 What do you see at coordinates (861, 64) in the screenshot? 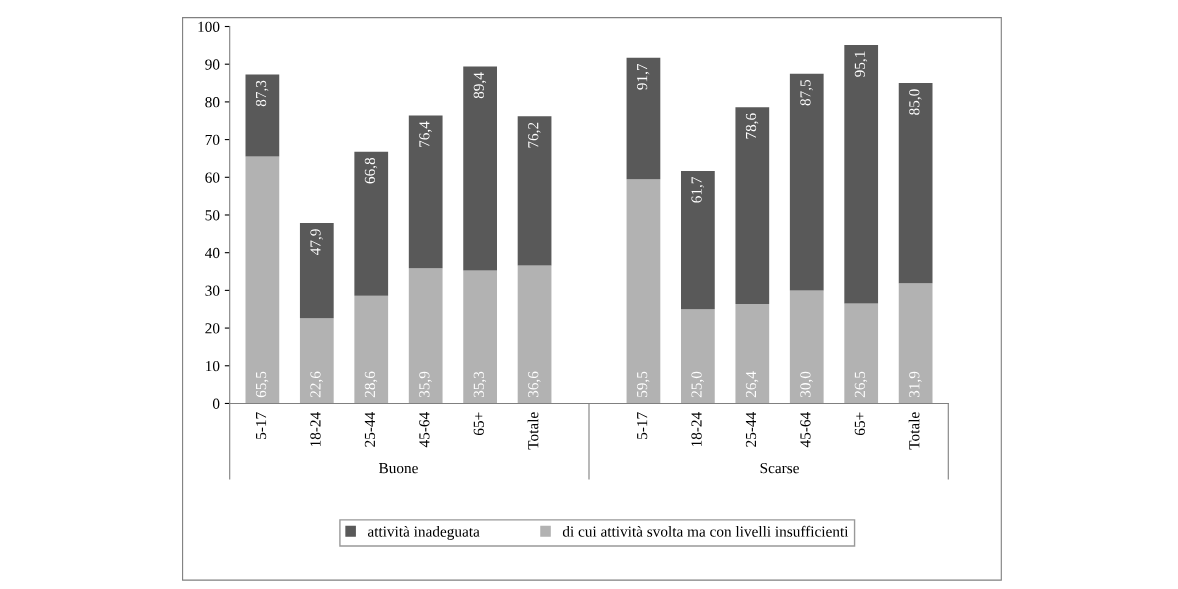
I see `total-label: 95,1` at bounding box center [861, 64].